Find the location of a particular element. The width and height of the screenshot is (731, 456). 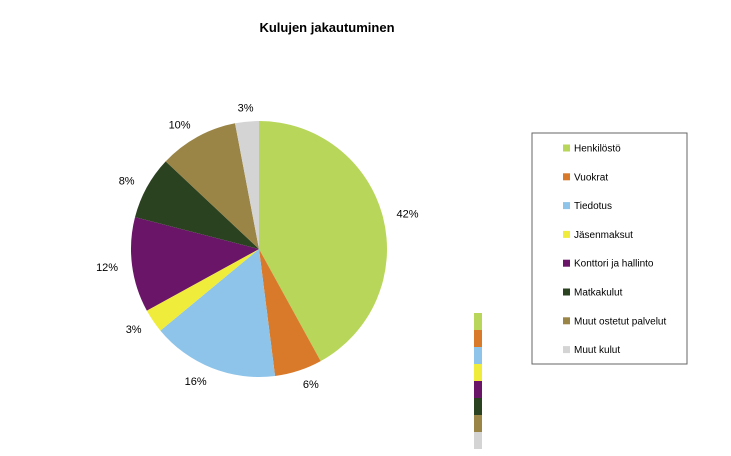

color-strip is located at coordinates (478, 381).